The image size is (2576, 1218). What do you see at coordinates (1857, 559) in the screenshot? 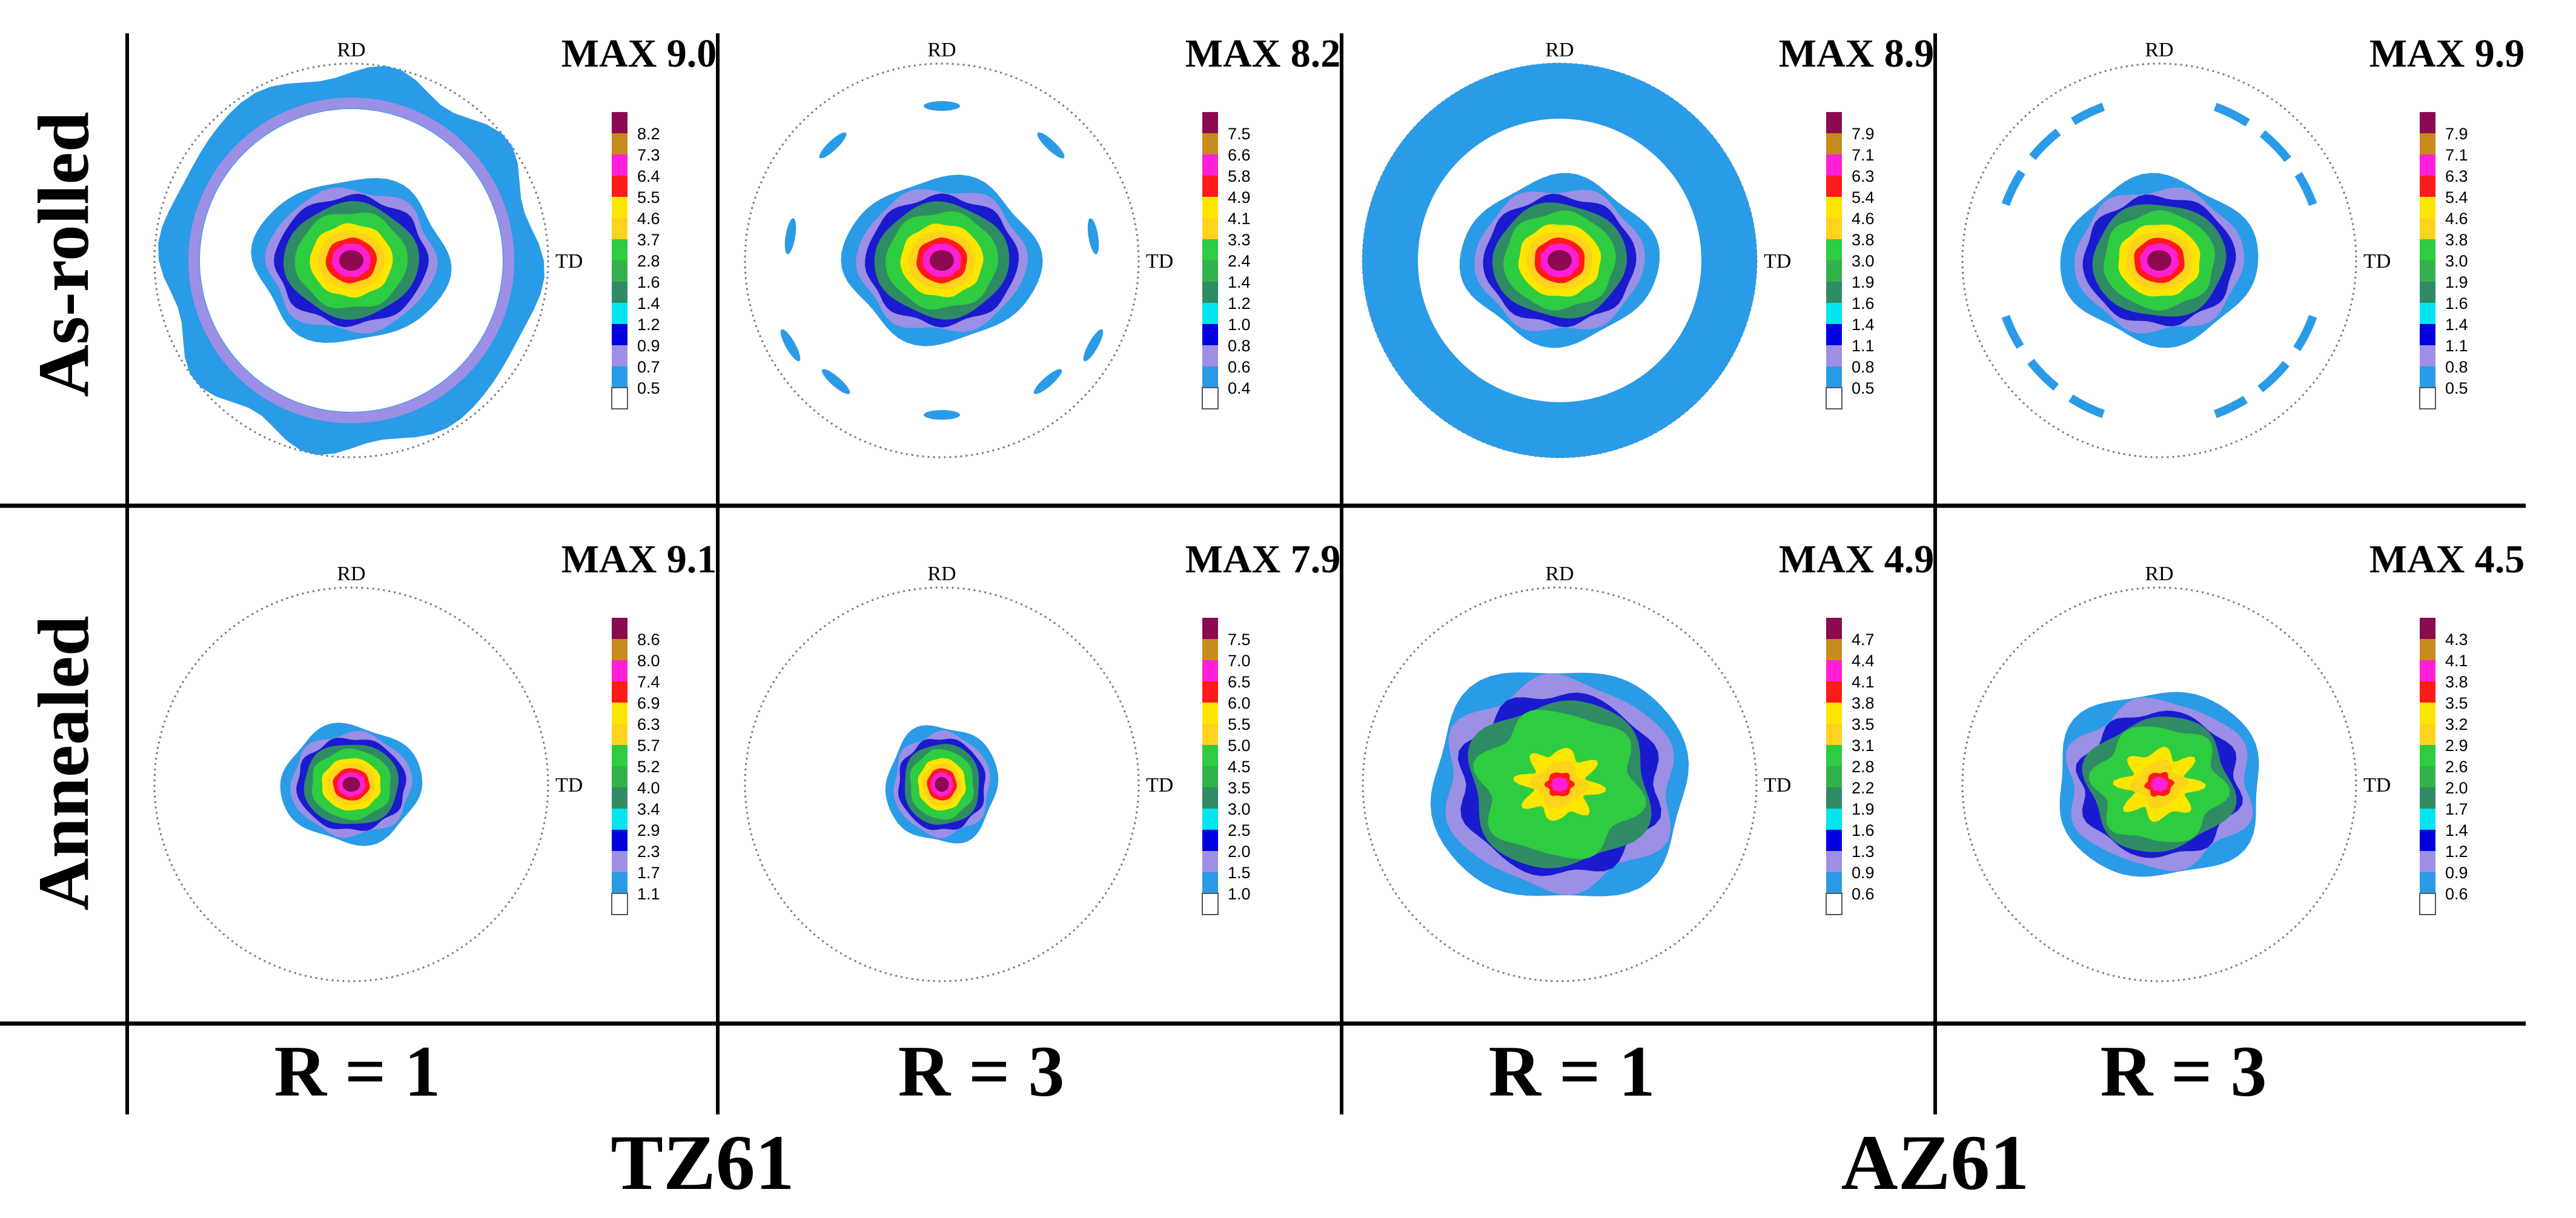
I see `max-intensity-label: MAX 4.9` at bounding box center [1857, 559].